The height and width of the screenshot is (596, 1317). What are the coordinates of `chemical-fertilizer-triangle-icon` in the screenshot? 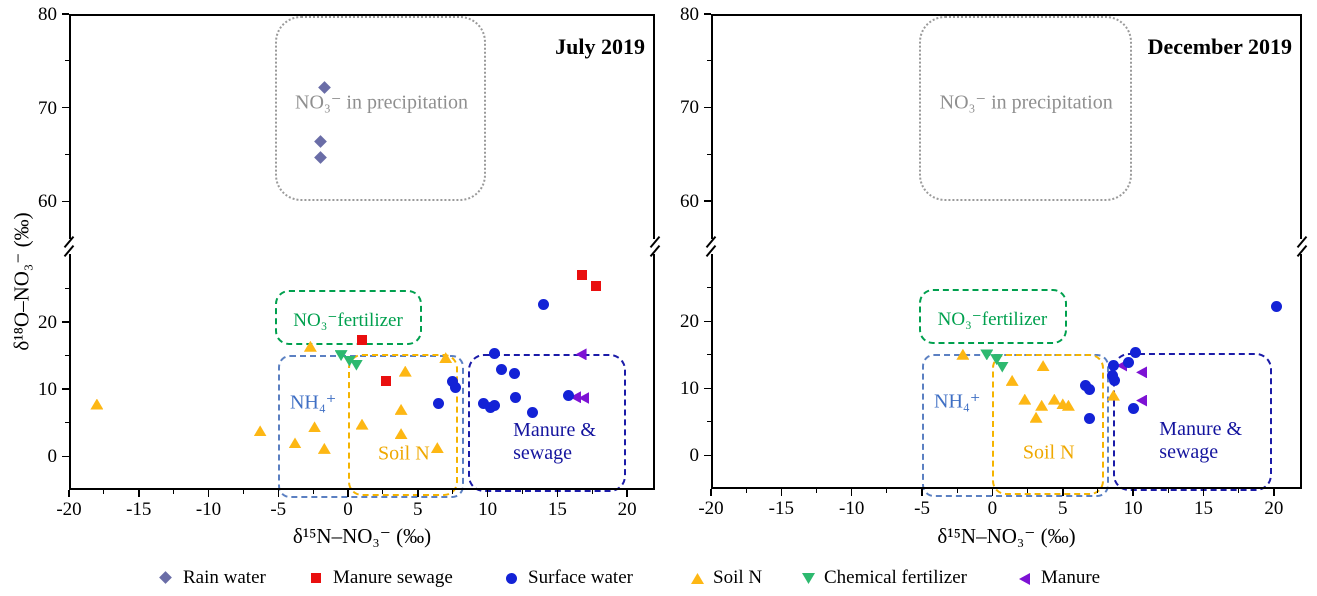 It's located at (808, 578).